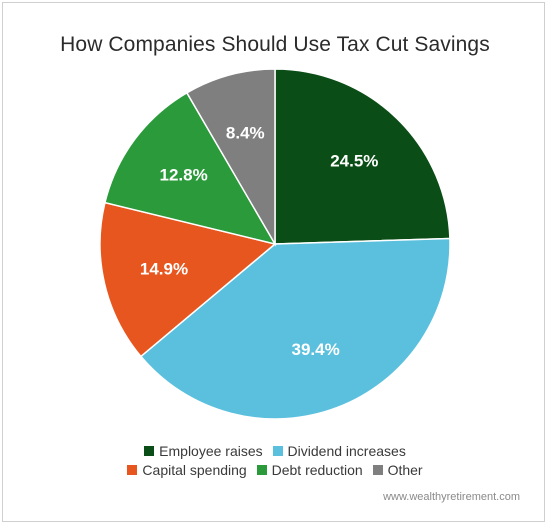 This screenshot has height=527, width=550. What do you see at coordinates (275, 44) in the screenshot?
I see `chart-title: How Companies Should Use Tax Cut Savings` at bounding box center [275, 44].